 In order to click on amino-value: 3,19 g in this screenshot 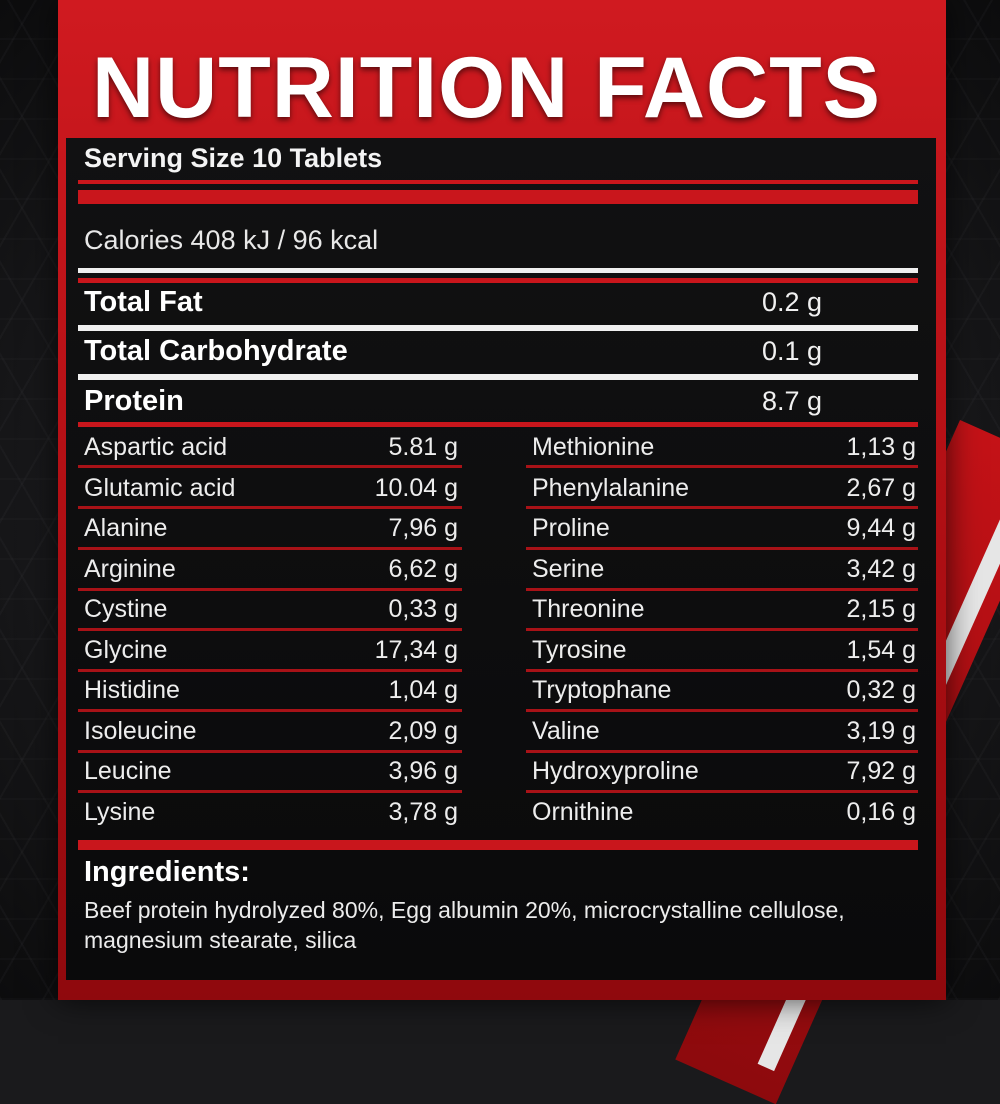, I will do `click(881, 731)`.